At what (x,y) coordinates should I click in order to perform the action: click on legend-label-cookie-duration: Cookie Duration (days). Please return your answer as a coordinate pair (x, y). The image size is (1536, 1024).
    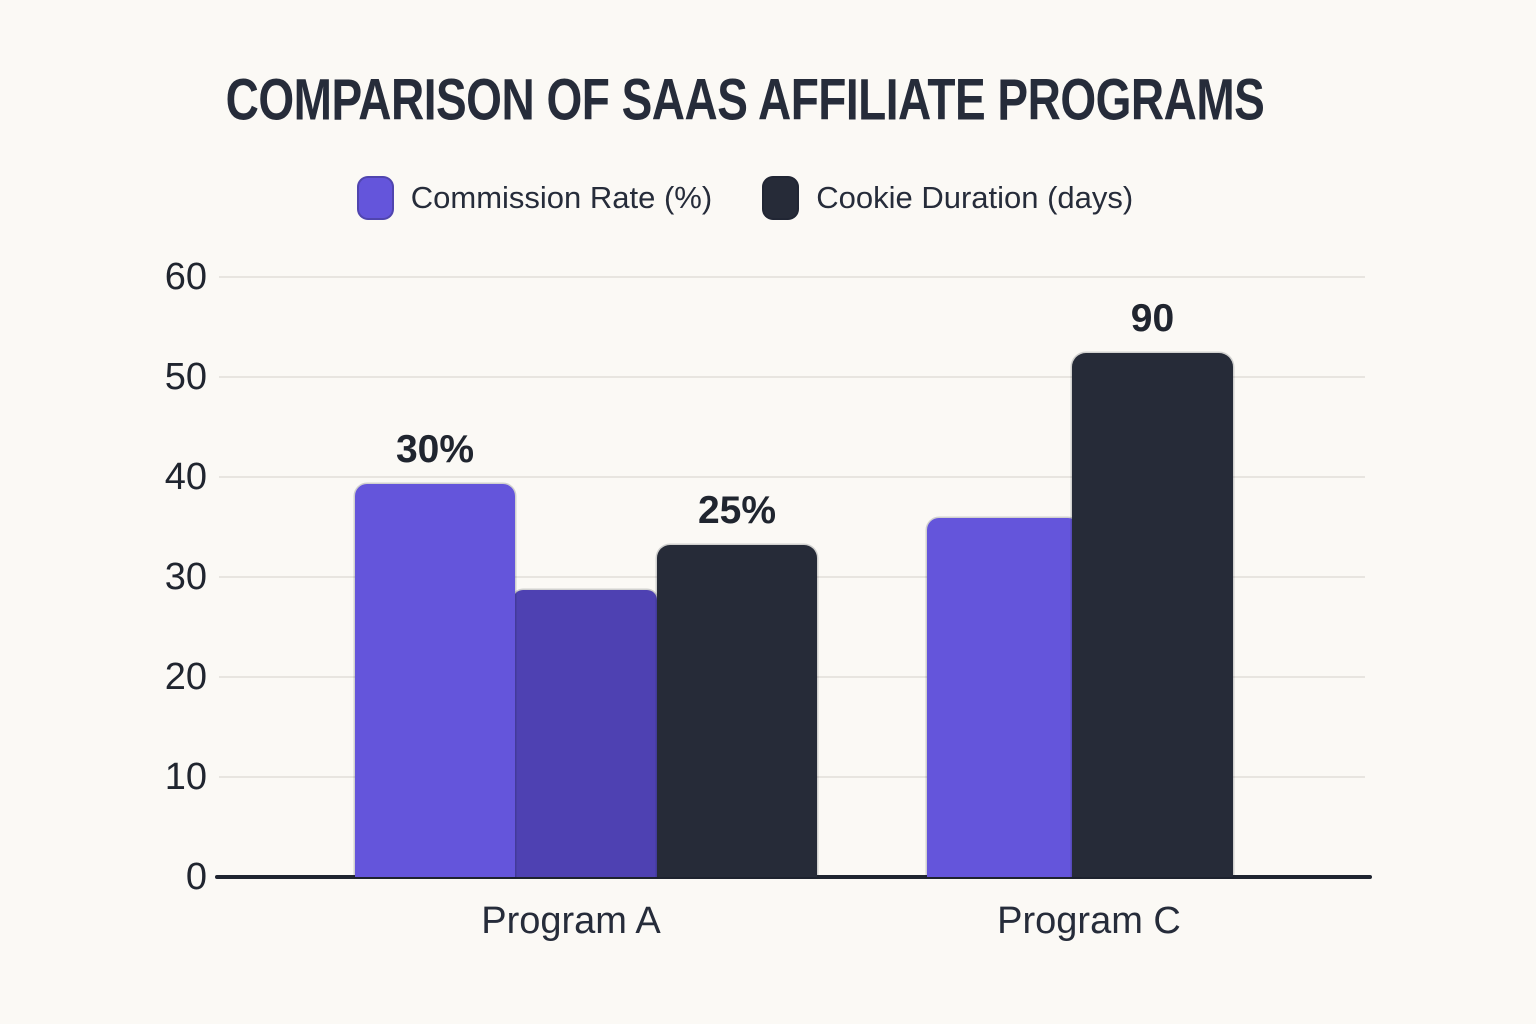
    Looking at the image, I should click on (975, 197).